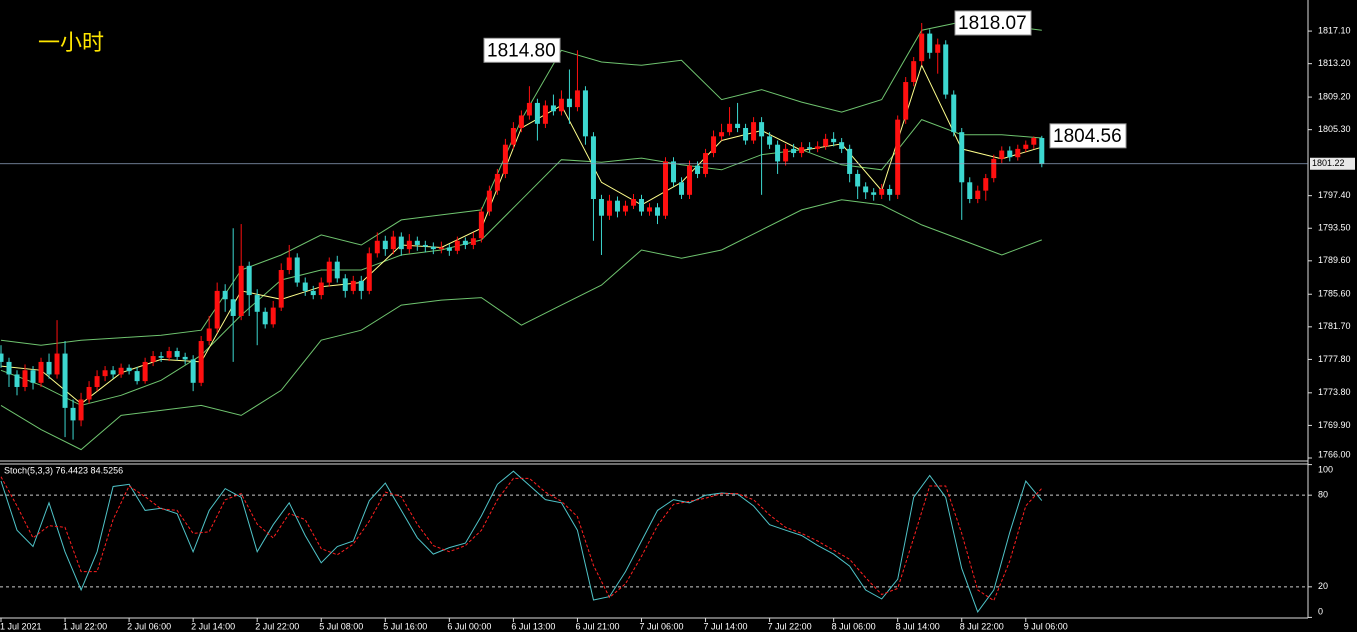  What do you see at coordinates (1046, 626) in the screenshot?
I see `x-tick-label: 9 Jul 06:00` at bounding box center [1046, 626].